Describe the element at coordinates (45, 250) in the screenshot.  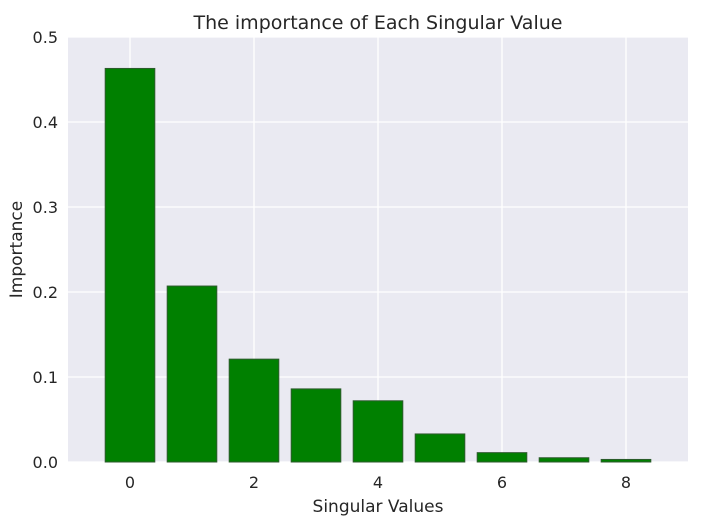
I see `y-tick-labels: 0.0 0.1 0.2 0.3 0.4 0.5` at that location.